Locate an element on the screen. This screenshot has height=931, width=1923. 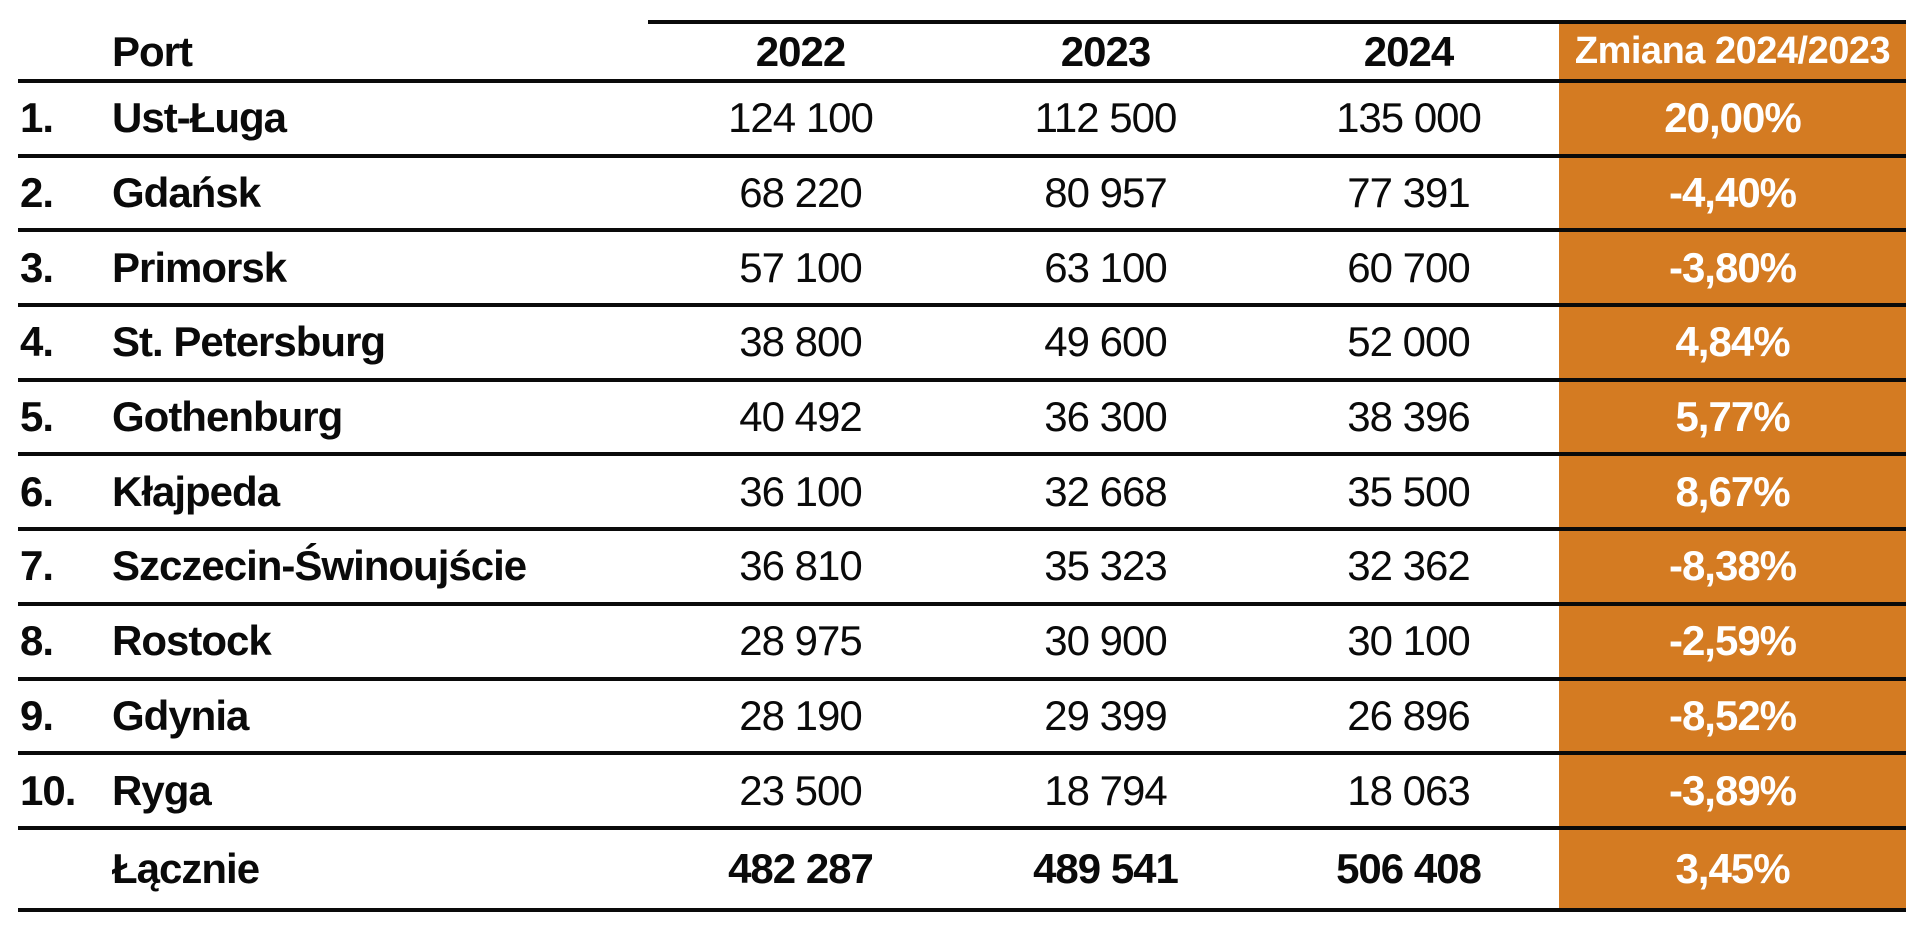
row-2023-value: 80 957 is located at coordinates (1105, 193).